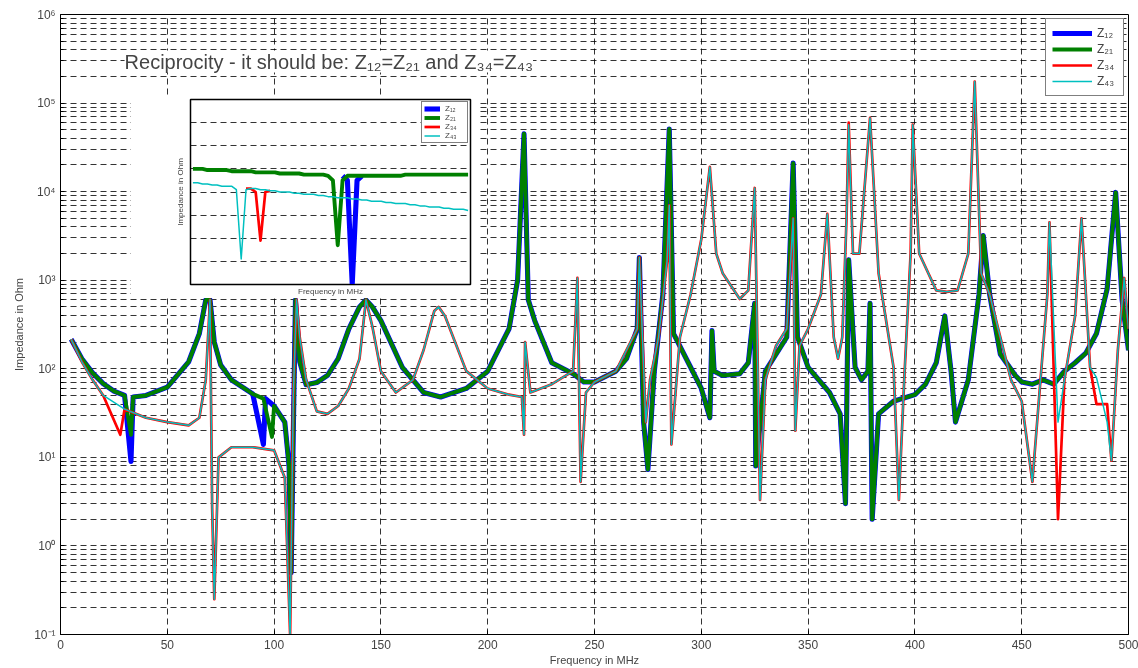 The width and height of the screenshot is (1138, 668). What do you see at coordinates (808, 644) in the screenshot?
I see `x-tick-label: 350` at bounding box center [808, 644].